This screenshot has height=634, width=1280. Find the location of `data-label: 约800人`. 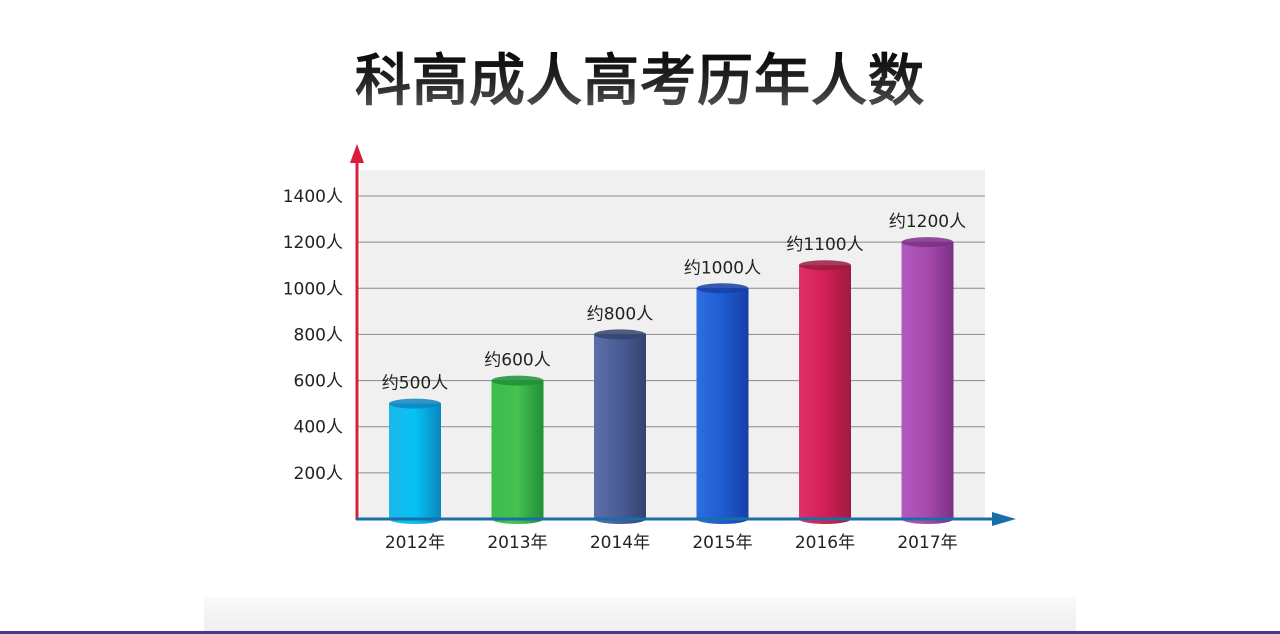

data-label: 约800人 is located at coordinates (620, 314).